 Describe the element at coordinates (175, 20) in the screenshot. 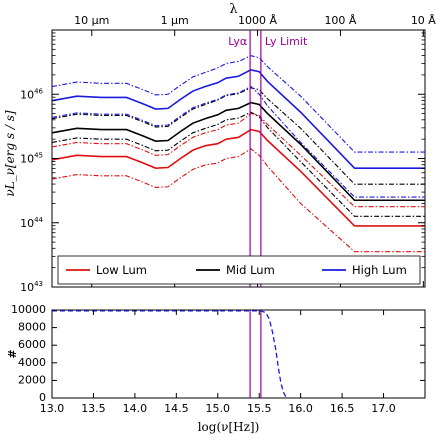

I see `top-tick-label: 1 μm` at that location.